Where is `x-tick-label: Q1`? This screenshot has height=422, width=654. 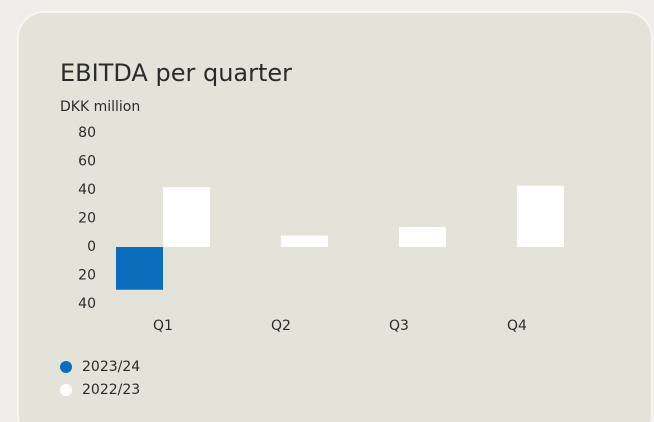 x-tick-label: Q1 is located at coordinates (163, 326).